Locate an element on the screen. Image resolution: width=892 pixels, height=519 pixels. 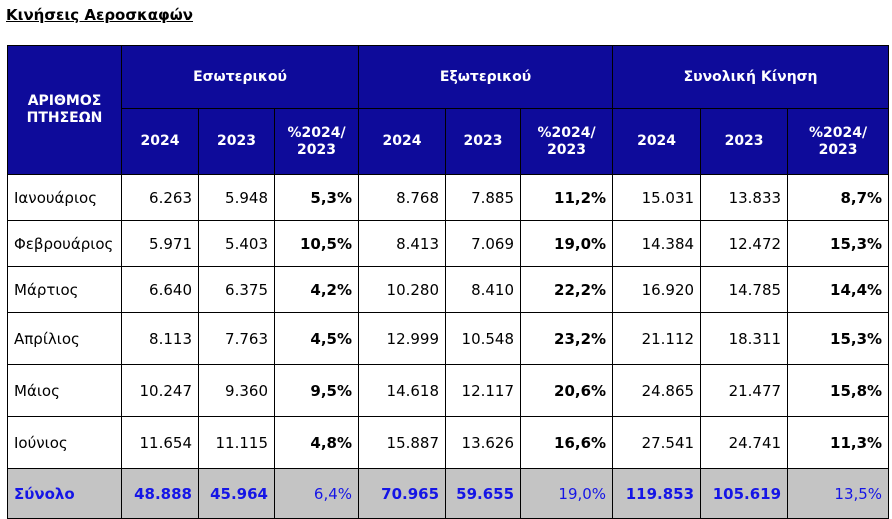
month-cell: Απρίλιος is located at coordinates (64, 338).